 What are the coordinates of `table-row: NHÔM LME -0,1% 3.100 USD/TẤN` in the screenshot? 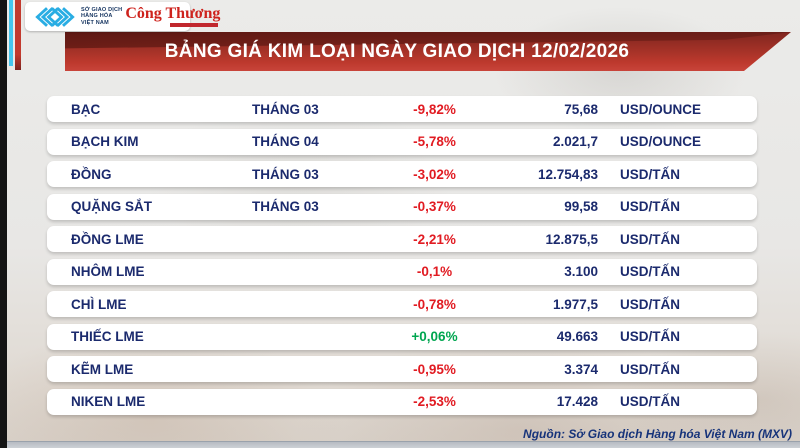 It's located at (402, 271).